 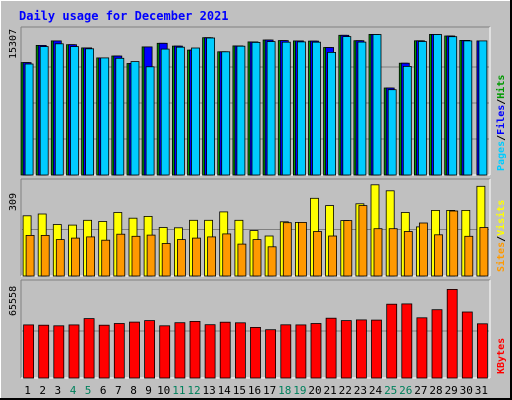 I want to click on x-tick-label-2: 2, so click(x=42, y=390).